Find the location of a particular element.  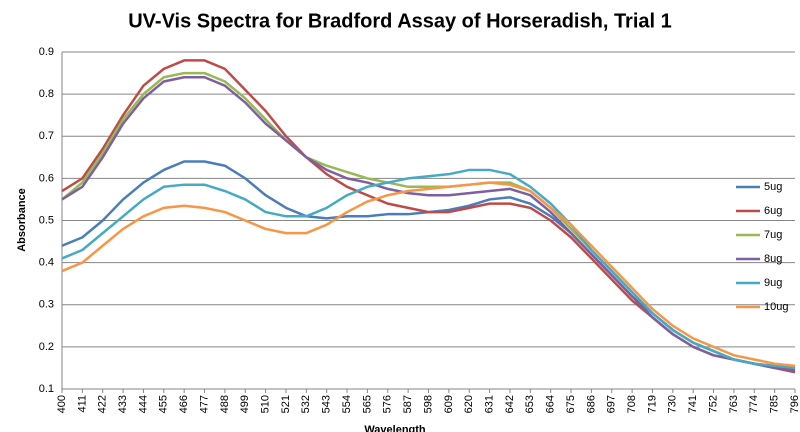

x-tick-label: 554 is located at coordinates (347, 404).